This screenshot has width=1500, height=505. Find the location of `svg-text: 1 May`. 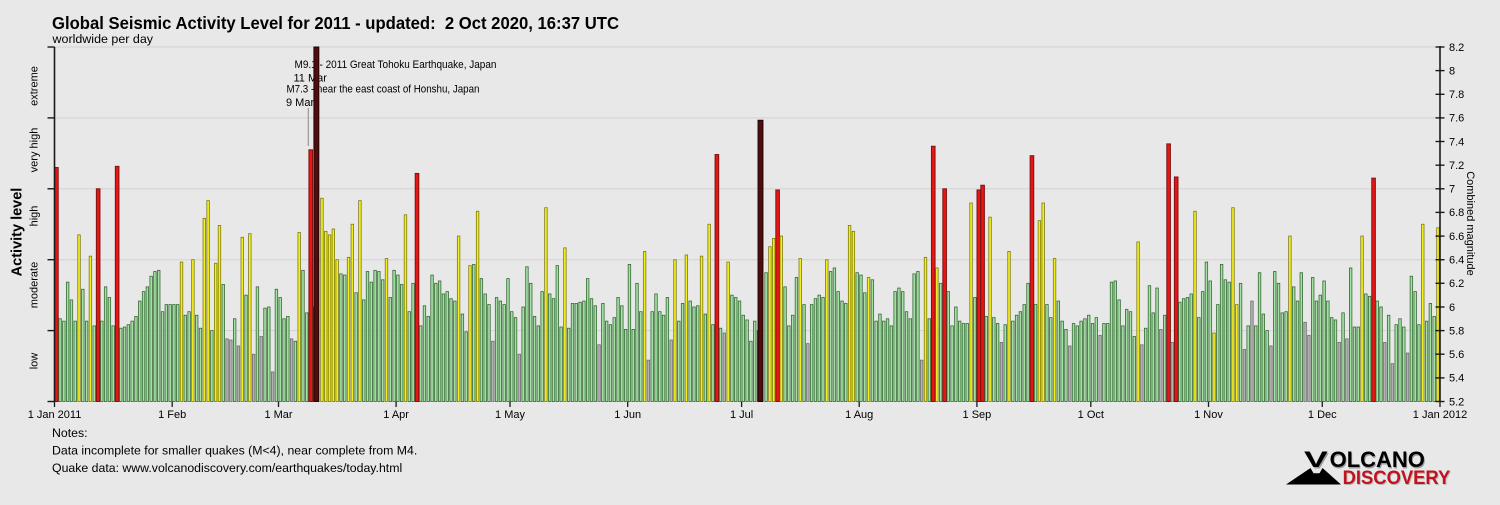

svg-text: 1 May is located at coordinates (510, 415).